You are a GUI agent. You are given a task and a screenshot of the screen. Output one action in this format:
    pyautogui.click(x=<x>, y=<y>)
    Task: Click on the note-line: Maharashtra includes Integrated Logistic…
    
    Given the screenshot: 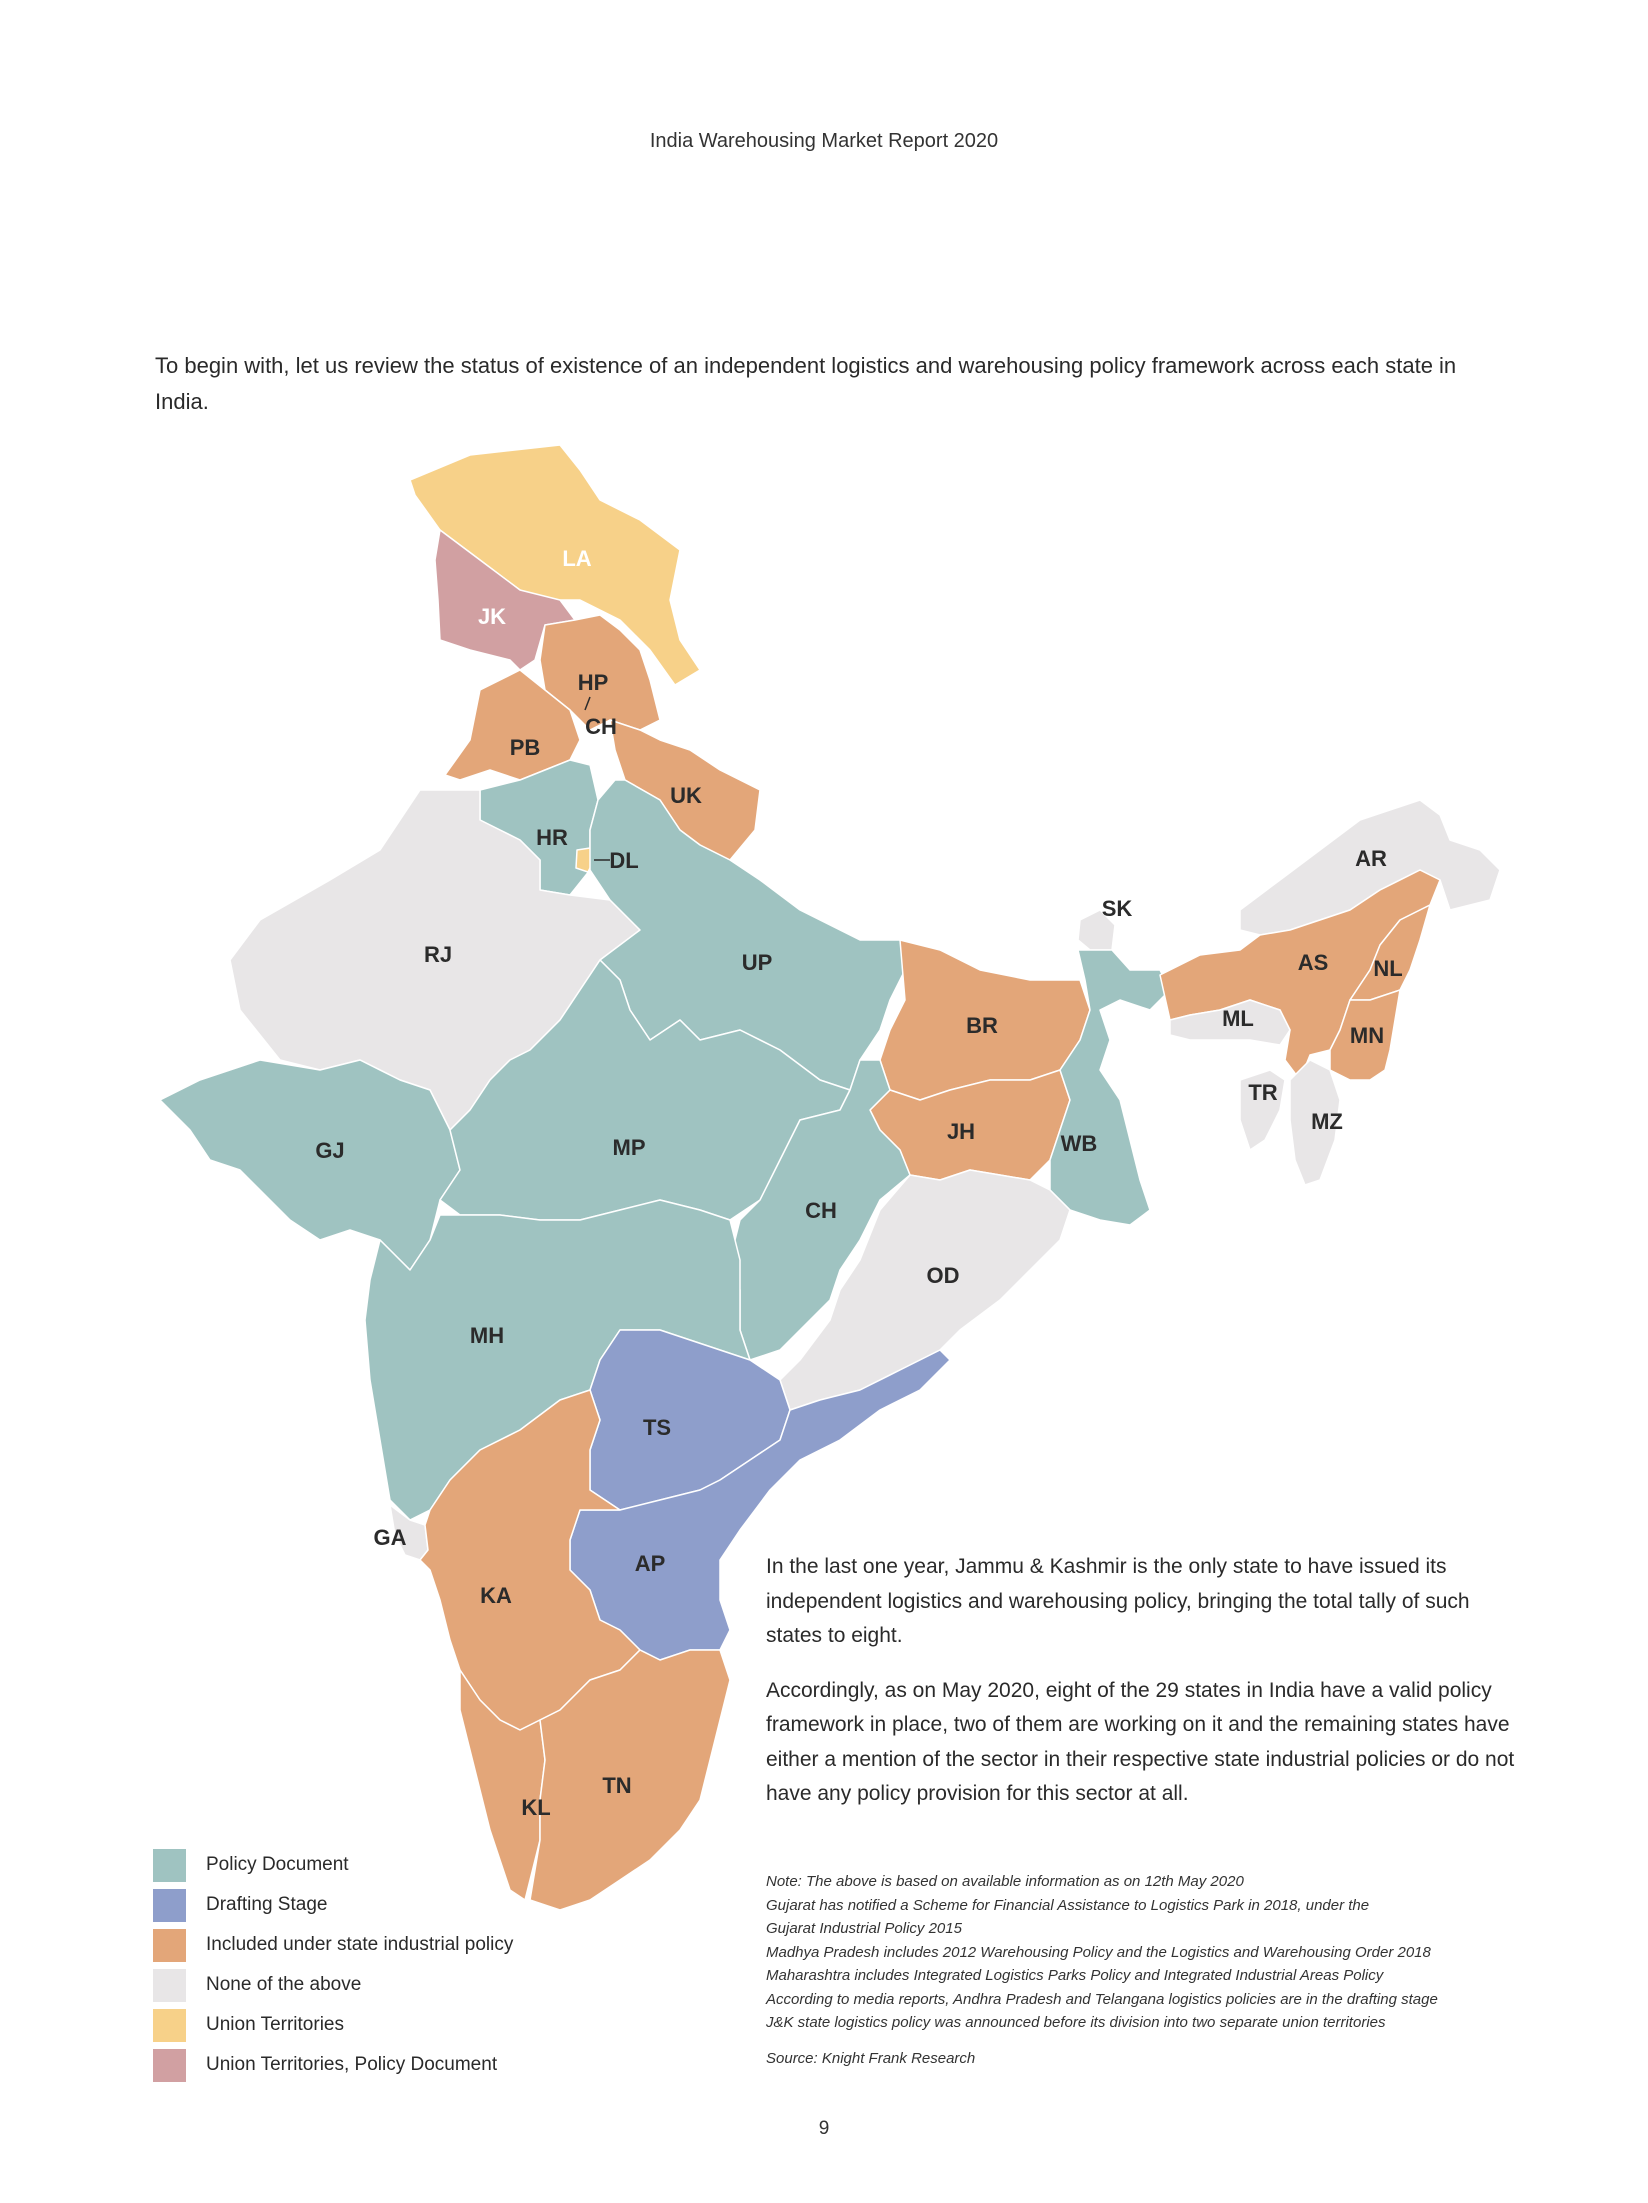 What is the action you would take?
    pyautogui.click(x=1075, y=1975)
    